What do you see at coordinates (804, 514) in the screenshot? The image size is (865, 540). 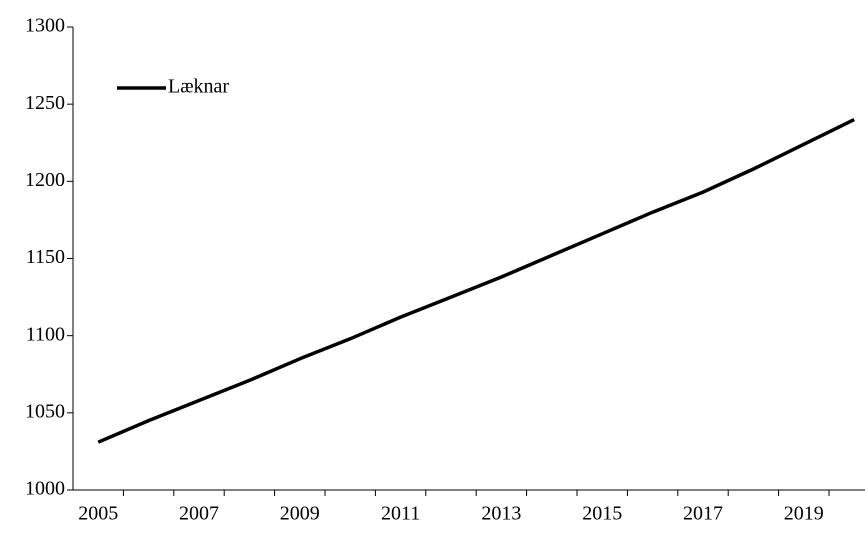 I see `x-tick-label: 2019` at bounding box center [804, 514].